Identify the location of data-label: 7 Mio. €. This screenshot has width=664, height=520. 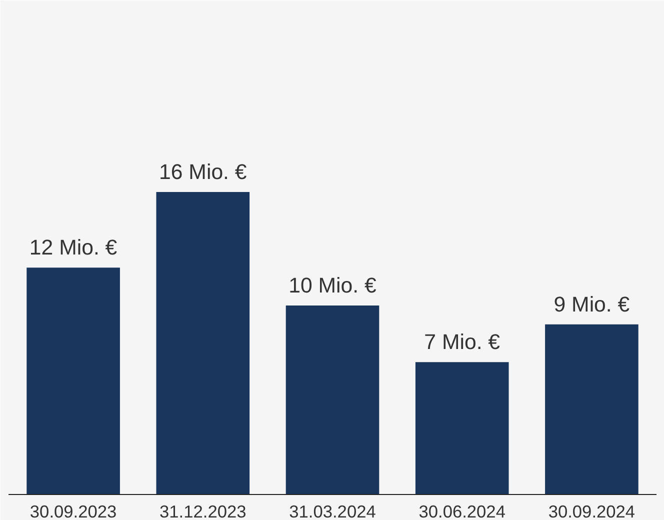
(462, 342).